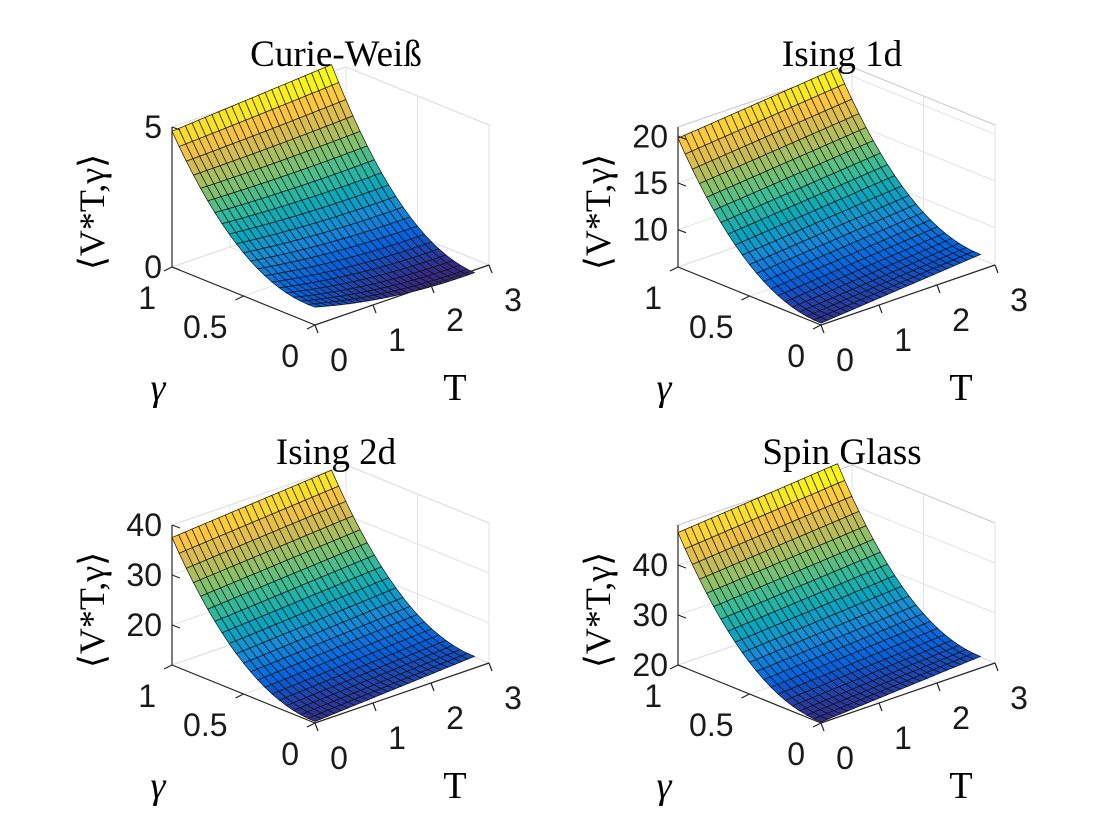 This screenshot has height=840, width=1120. What do you see at coordinates (153, 267) in the screenshot?
I see `z-tick-label: 0` at bounding box center [153, 267].